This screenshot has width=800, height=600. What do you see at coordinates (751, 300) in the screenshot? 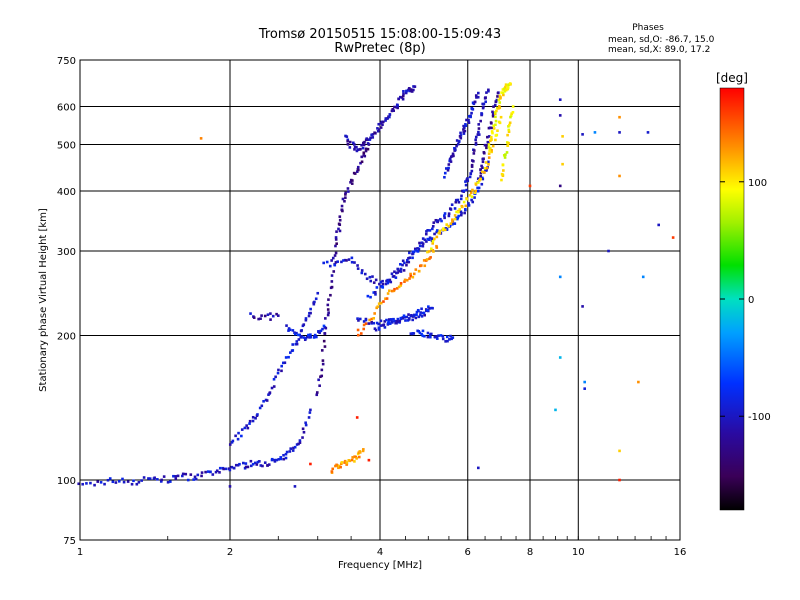
I see `colorbar-tick-label: 0` at bounding box center [751, 300].